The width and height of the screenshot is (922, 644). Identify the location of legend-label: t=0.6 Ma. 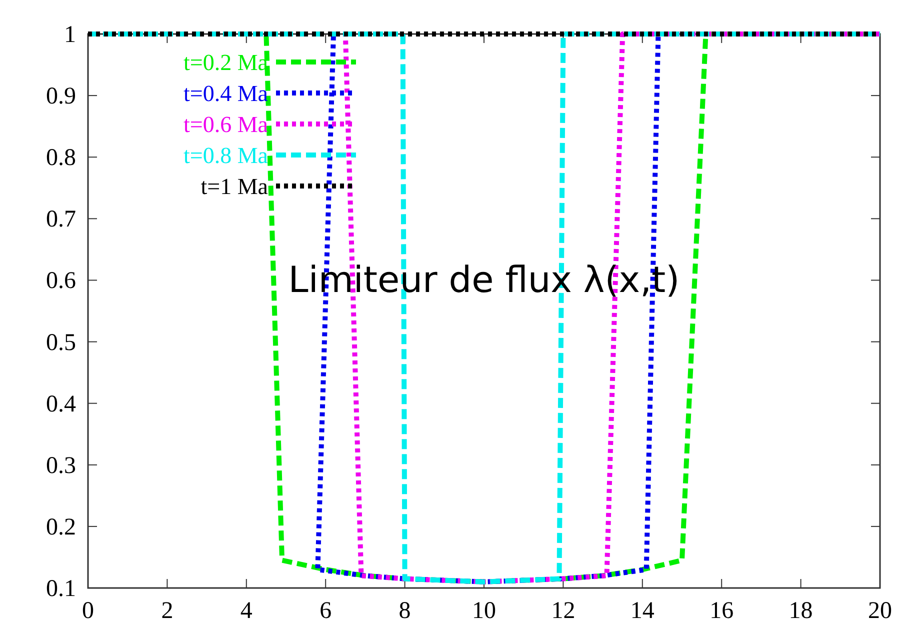
(225, 124).